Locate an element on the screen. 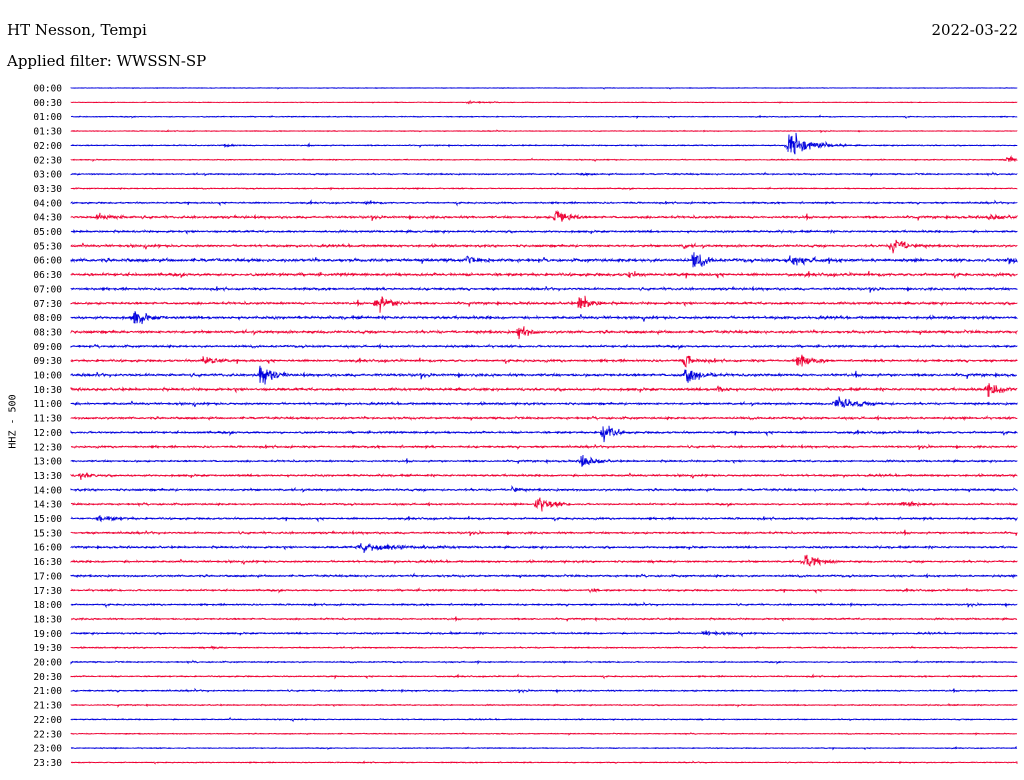  row-time-label: 17:30 is located at coordinates (47, 591).